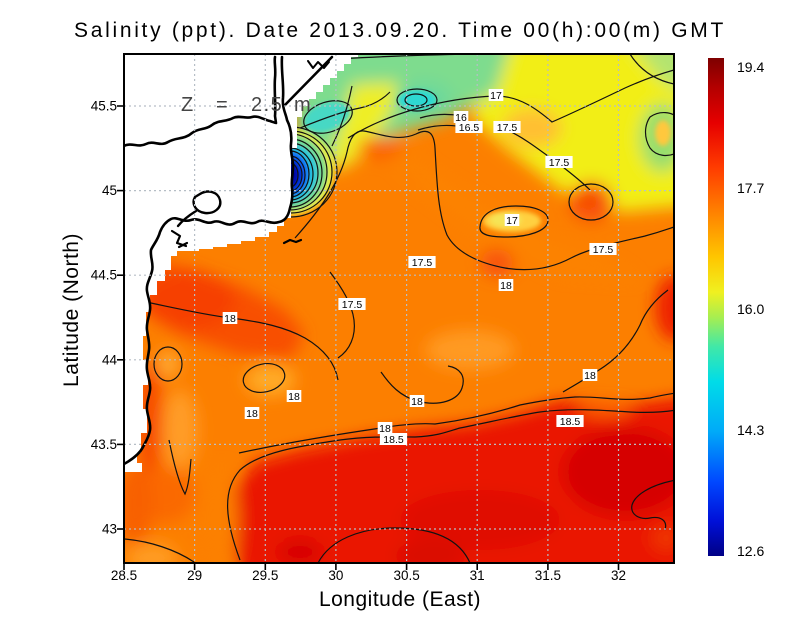  I want to click on svg-text: 43.5, so click(104, 444).